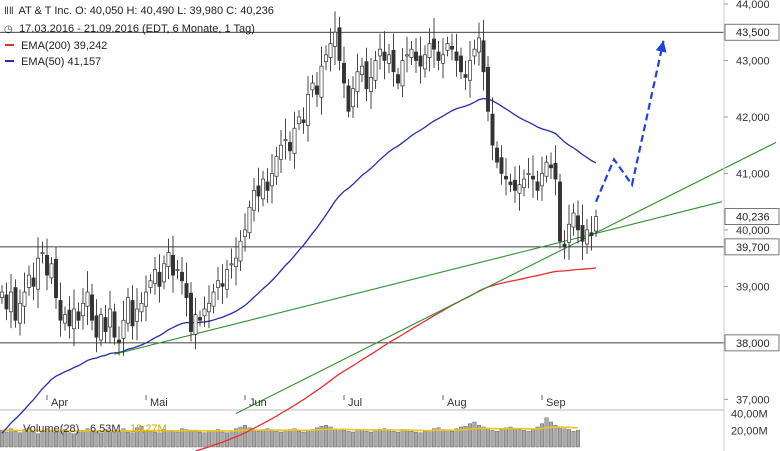 This screenshot has width=780, height=451. Describe the element at coordinates (8, 29) in the screenshot. I see `clock-icon: ◷` at that location.